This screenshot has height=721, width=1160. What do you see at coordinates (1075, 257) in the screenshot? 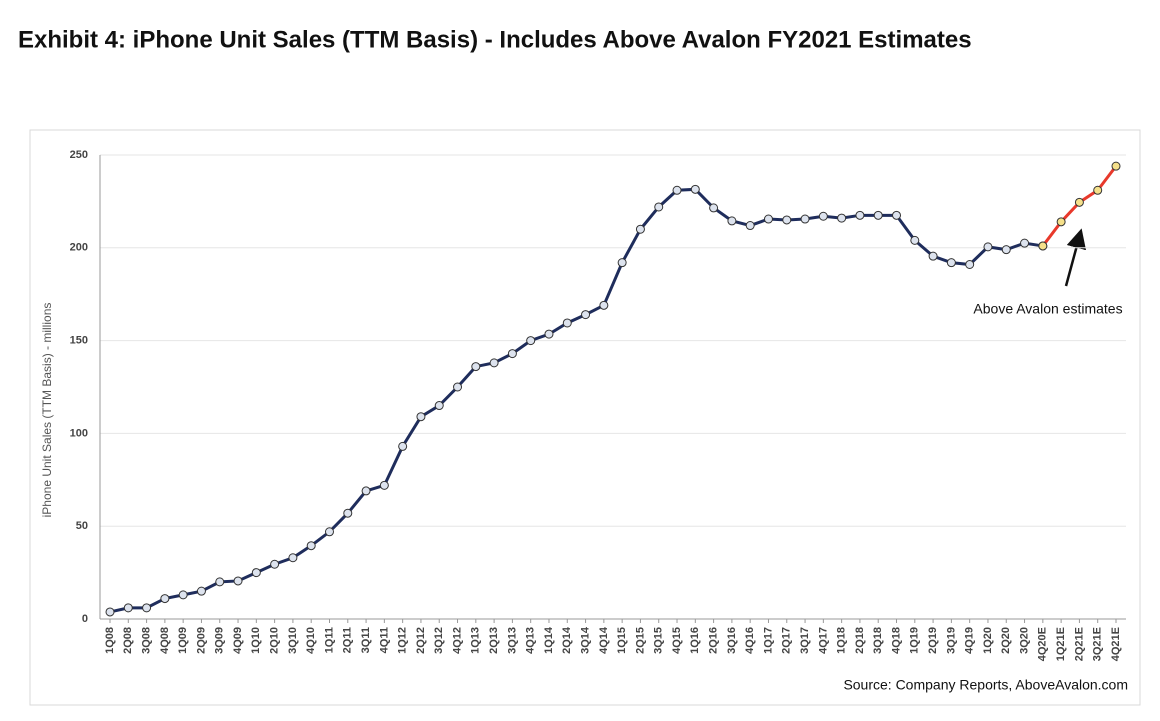
I see `annotation-arrow` at bounding box center [1075, 257].